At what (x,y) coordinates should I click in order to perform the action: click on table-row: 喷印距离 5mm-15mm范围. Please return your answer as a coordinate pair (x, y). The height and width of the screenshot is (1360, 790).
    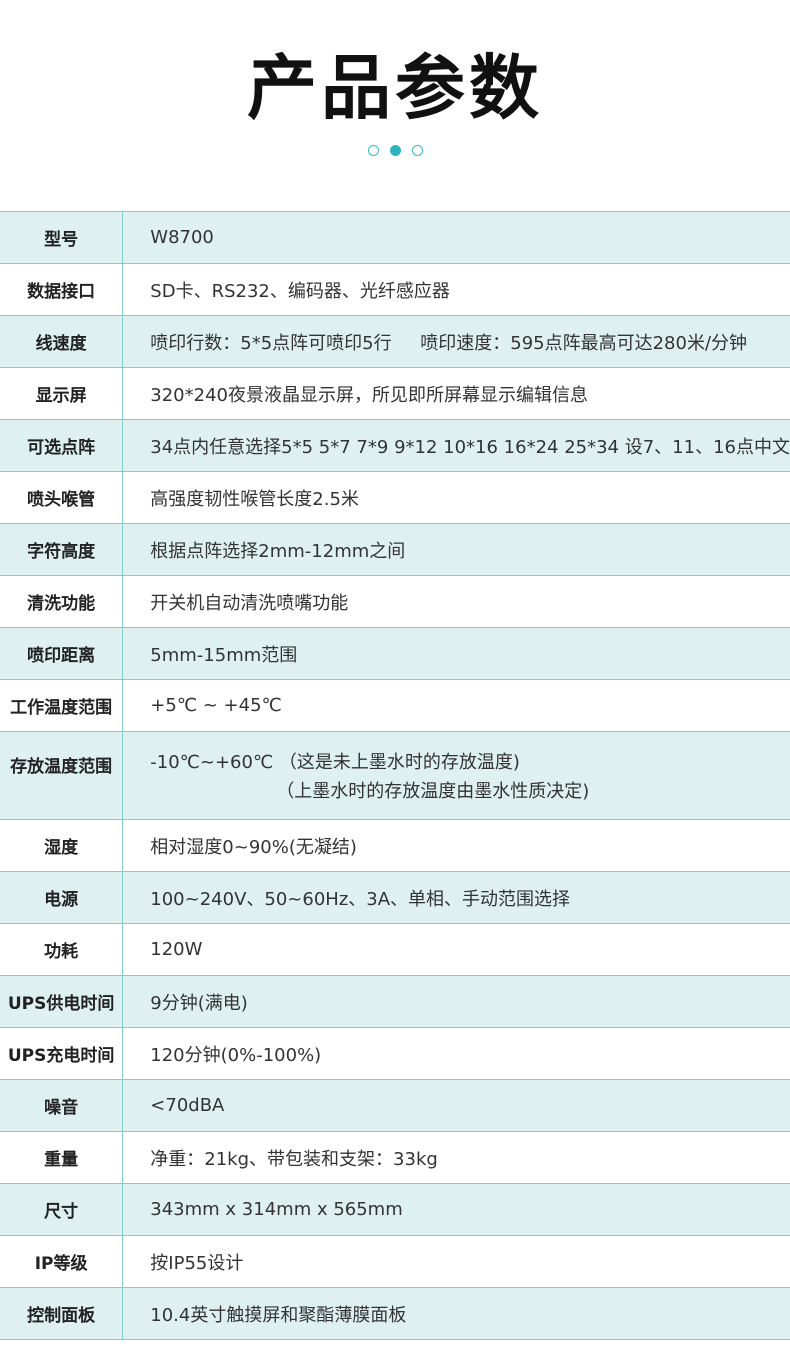
    Looking at the image, I should click on (395, 653).